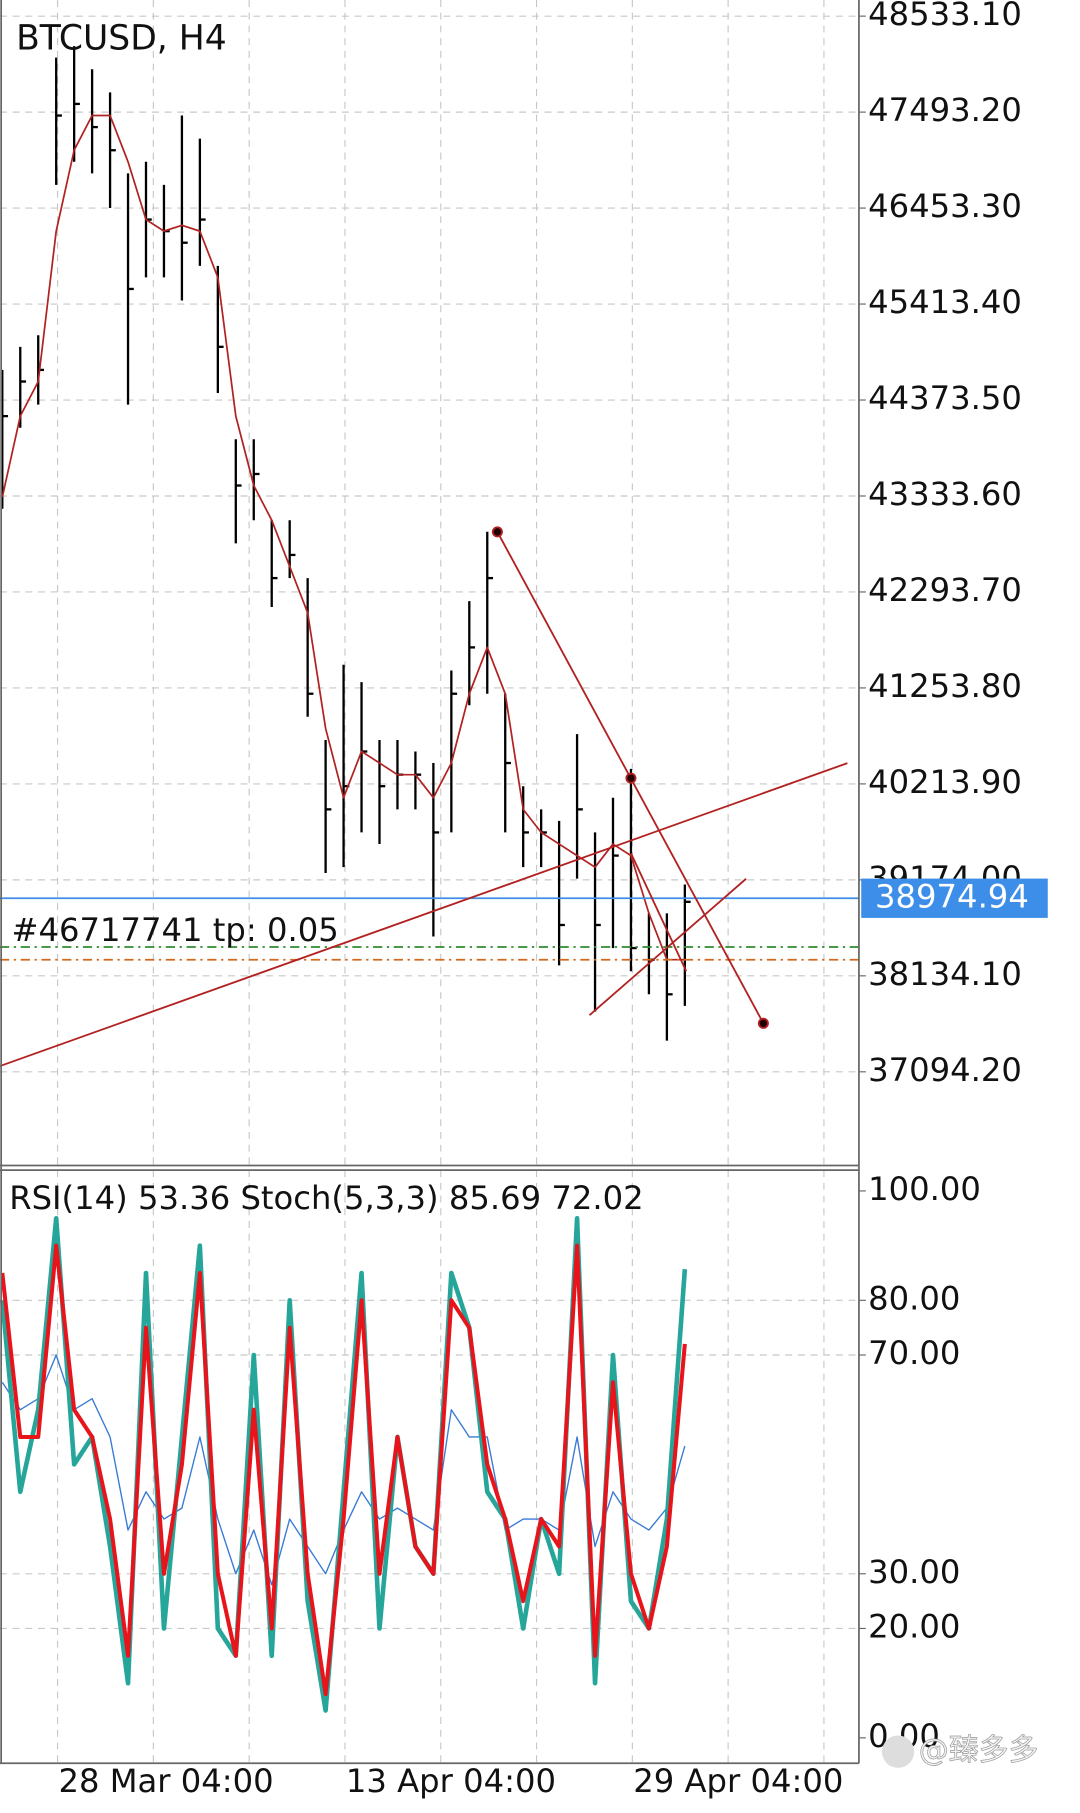 This screenshot has width=1080, height=1813. I want to click on y-tick-label: 47493.20, so click(945, 110).